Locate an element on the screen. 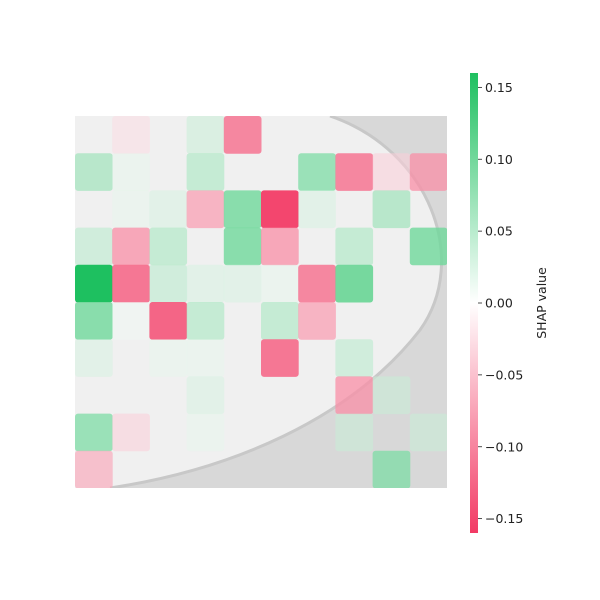 This screenshot has width=600, height=600. heatmap-cell-r4-c4 is located at coordinates (242, 283).